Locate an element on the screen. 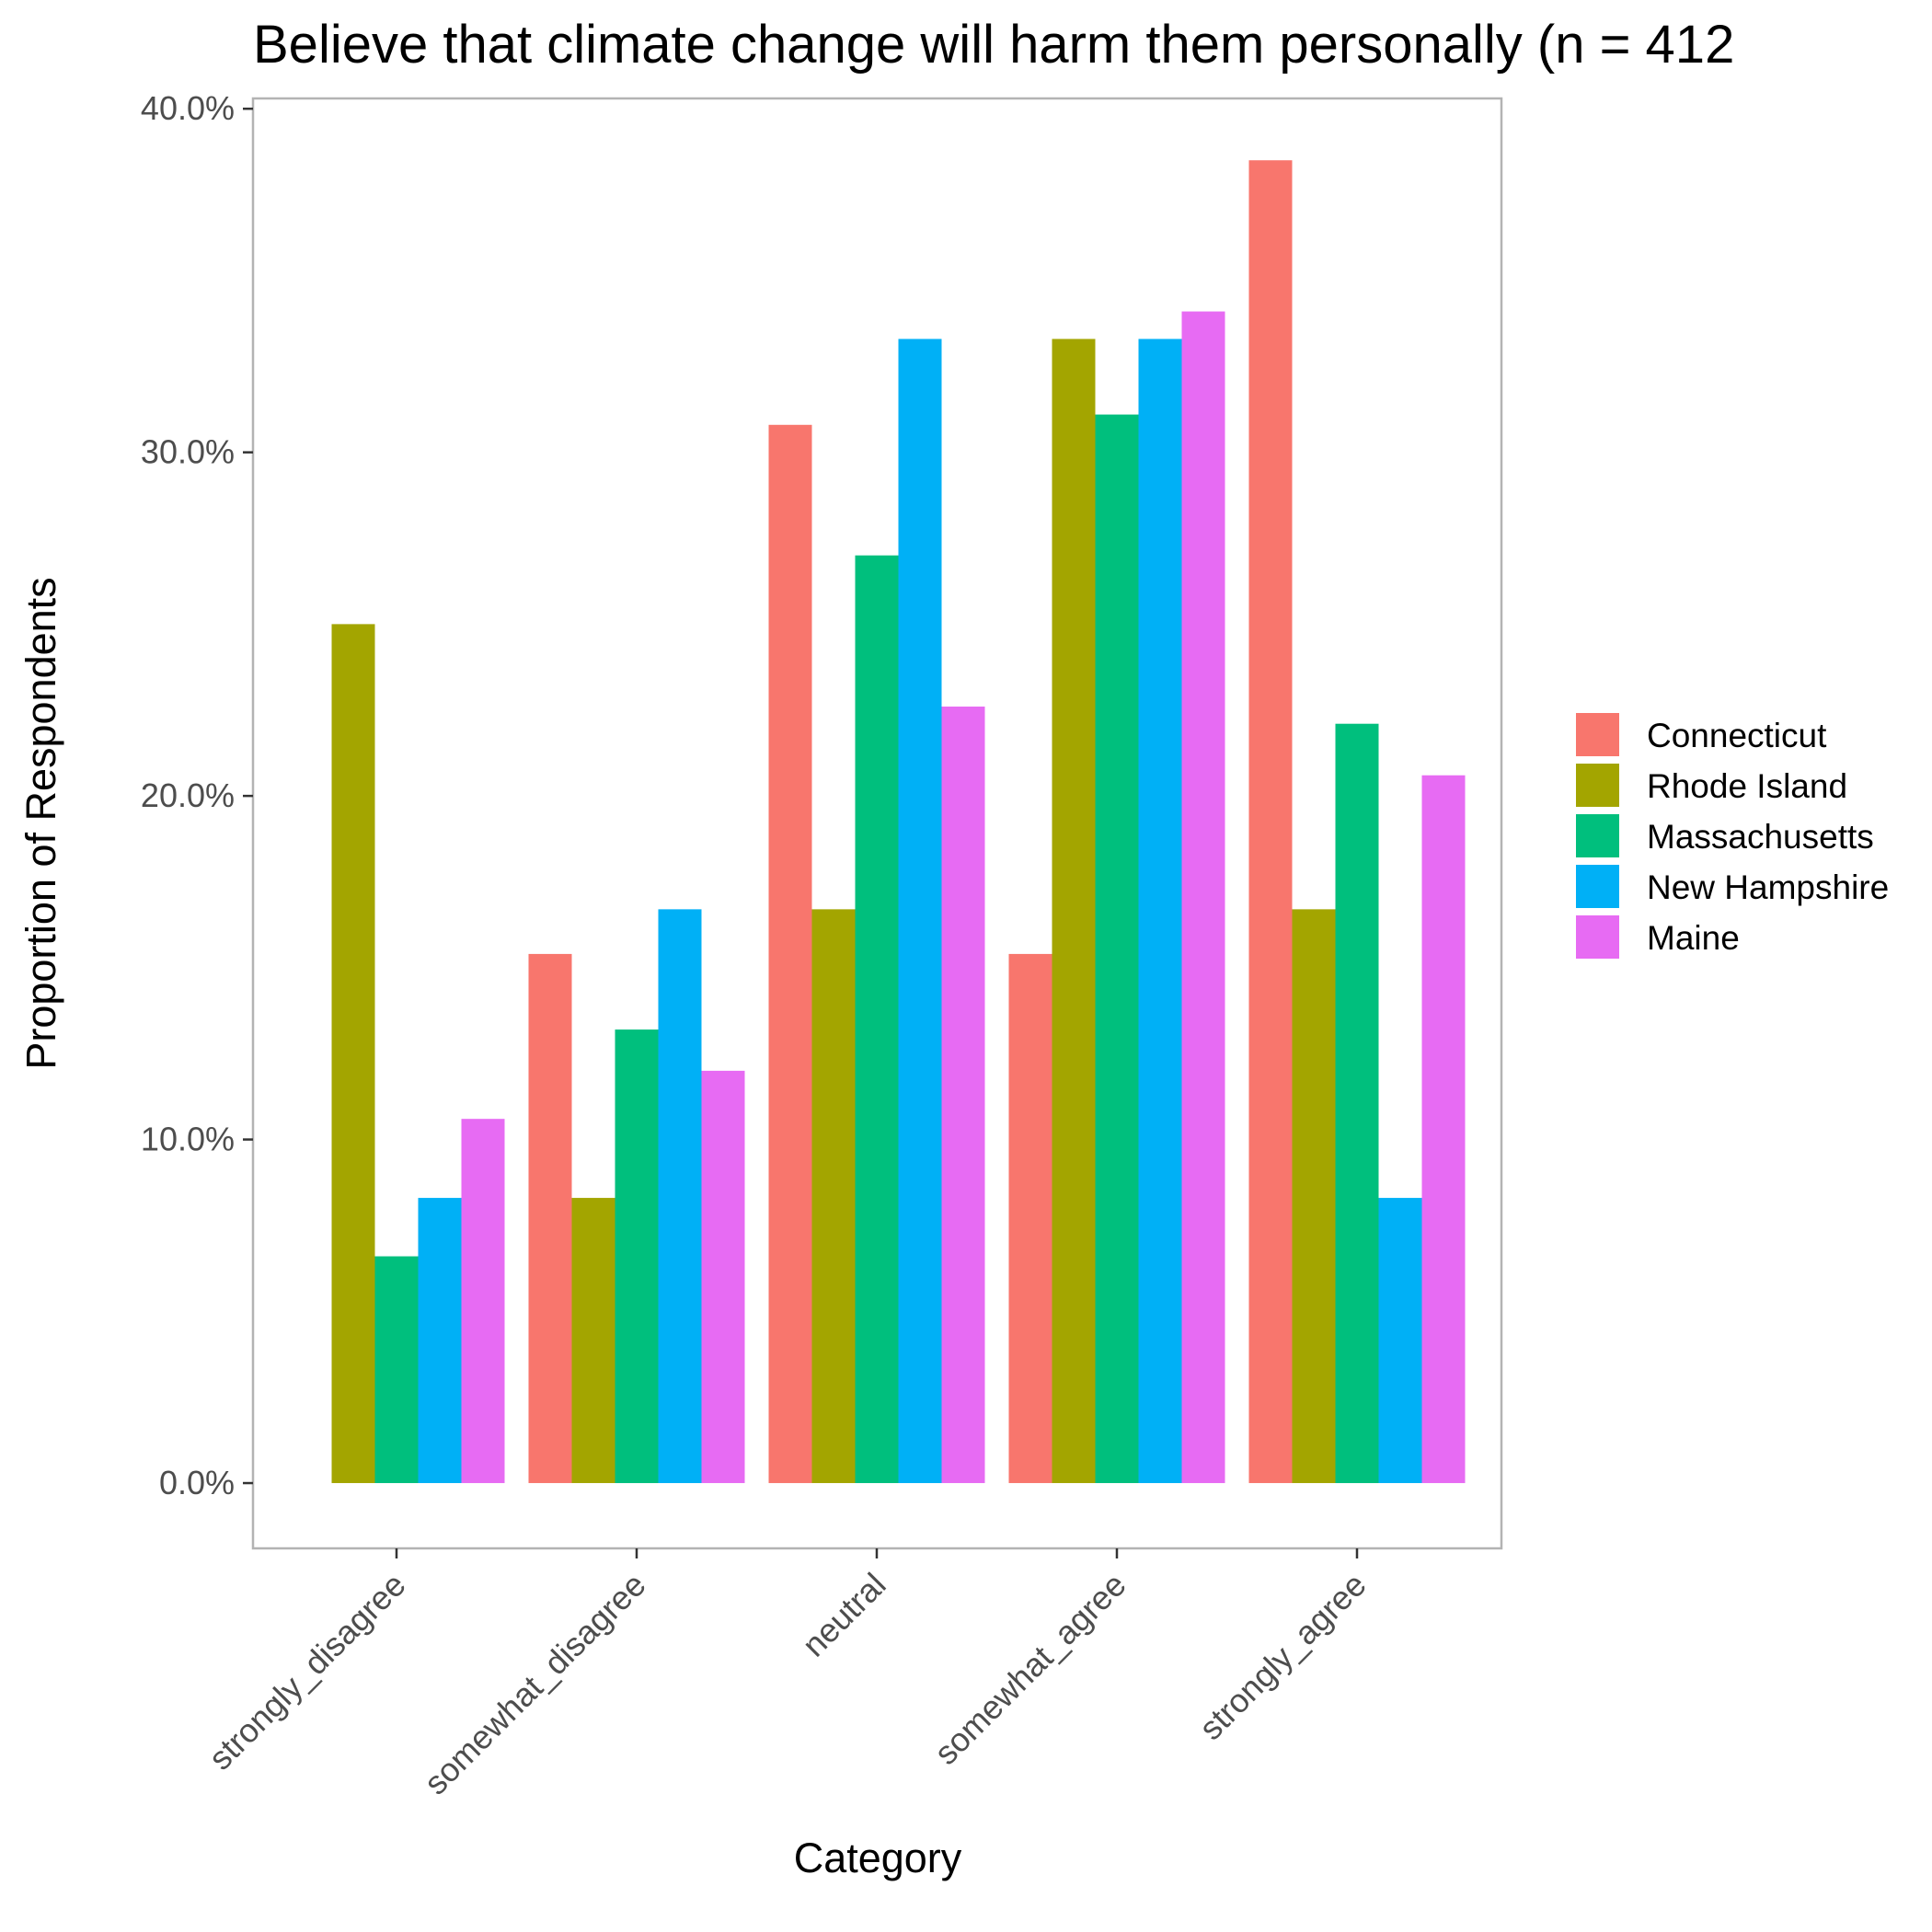  bar-strongly-agree-massachusetts is located at coordinates (1357, 1103).